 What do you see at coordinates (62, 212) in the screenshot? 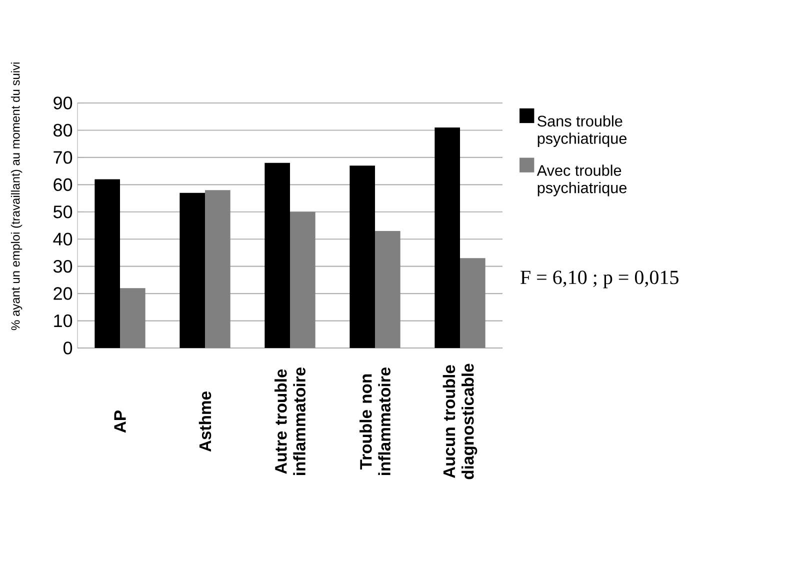
I see `y-tick-label: 50` at bounding box center [62, 212].